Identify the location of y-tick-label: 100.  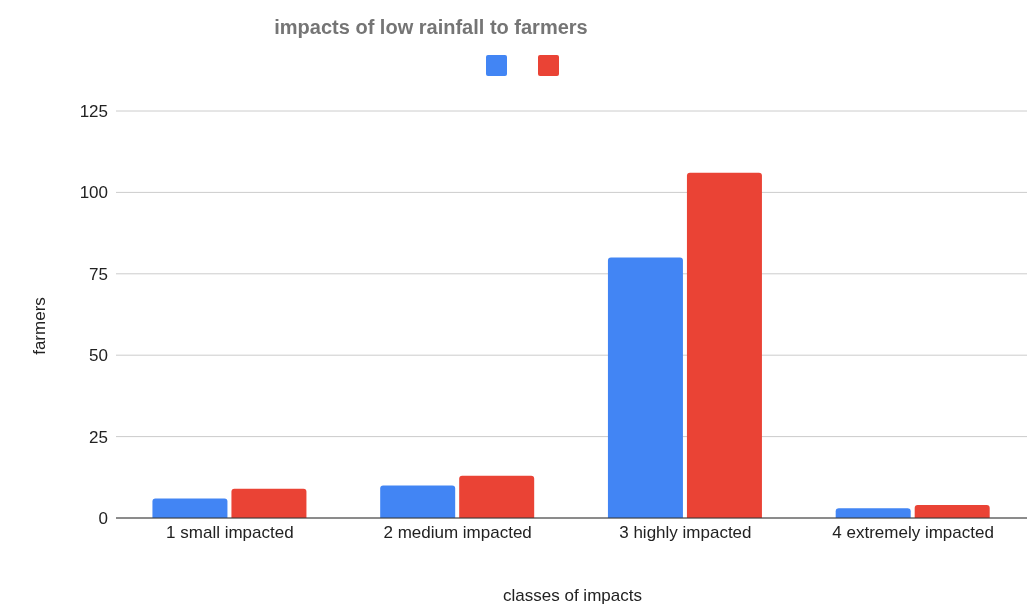
(93, 193).